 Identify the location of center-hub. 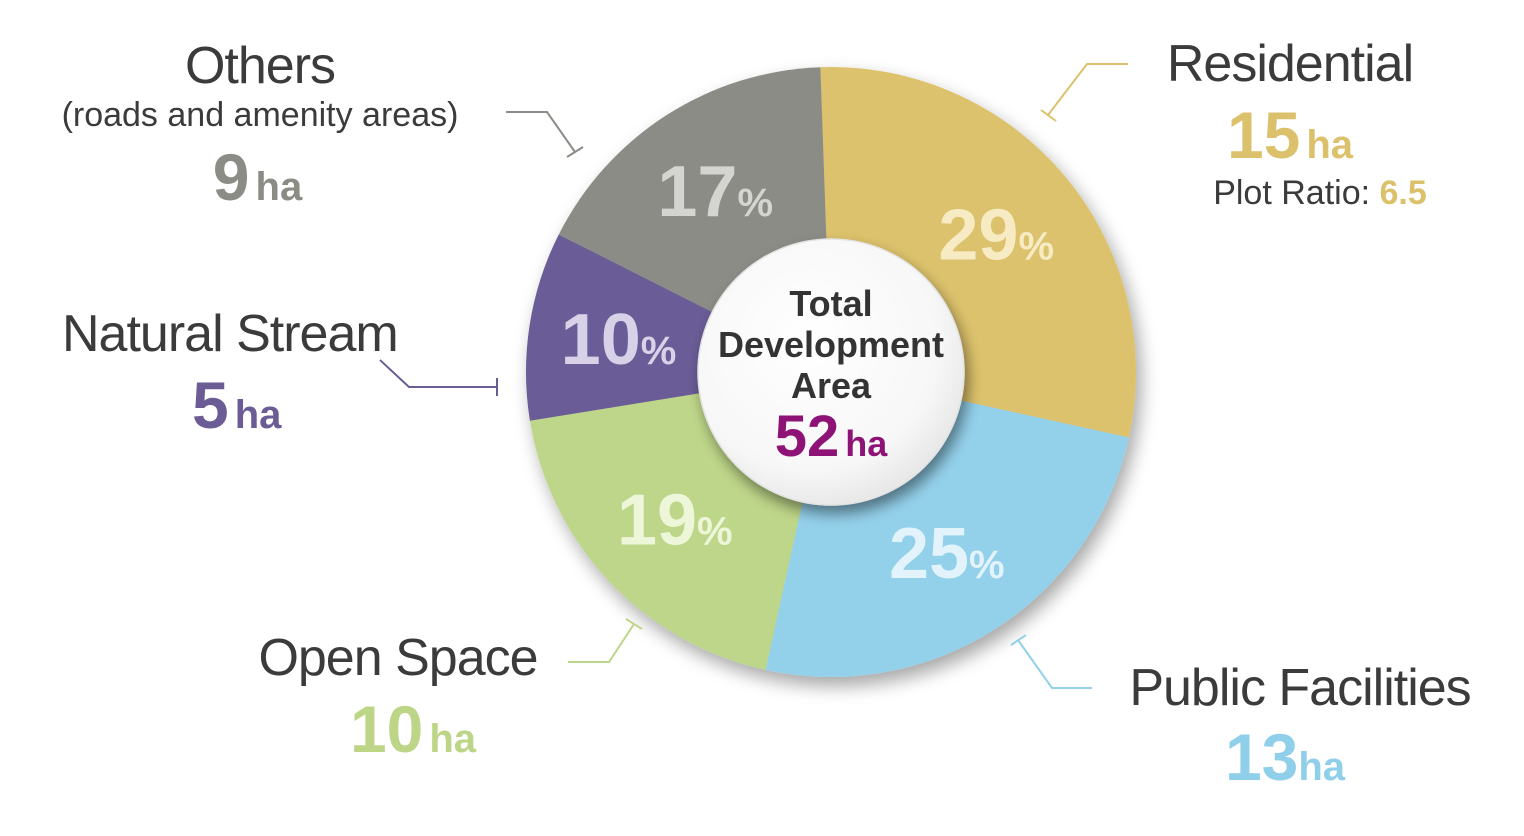
(831, 372).